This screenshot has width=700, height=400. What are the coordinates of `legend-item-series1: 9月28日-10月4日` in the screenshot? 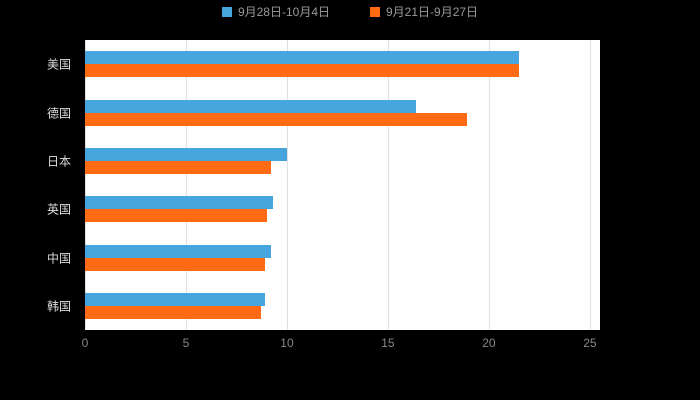 It's located at (275, 12).